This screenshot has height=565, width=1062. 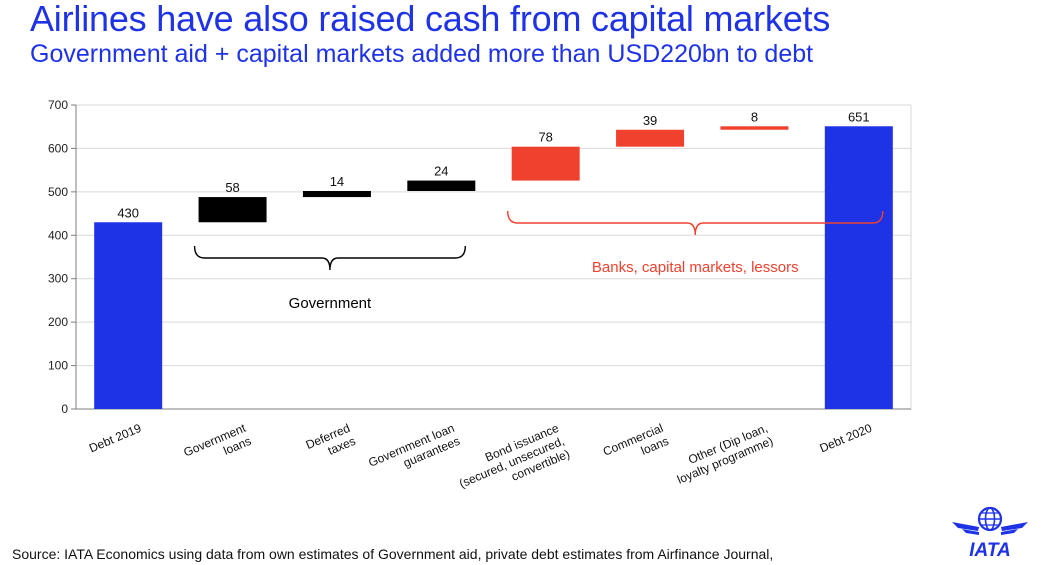 What do you see at coordinates (990, 520) in the screenshot?
I see `globe-wings-icon` at bounding box center [990, 520].